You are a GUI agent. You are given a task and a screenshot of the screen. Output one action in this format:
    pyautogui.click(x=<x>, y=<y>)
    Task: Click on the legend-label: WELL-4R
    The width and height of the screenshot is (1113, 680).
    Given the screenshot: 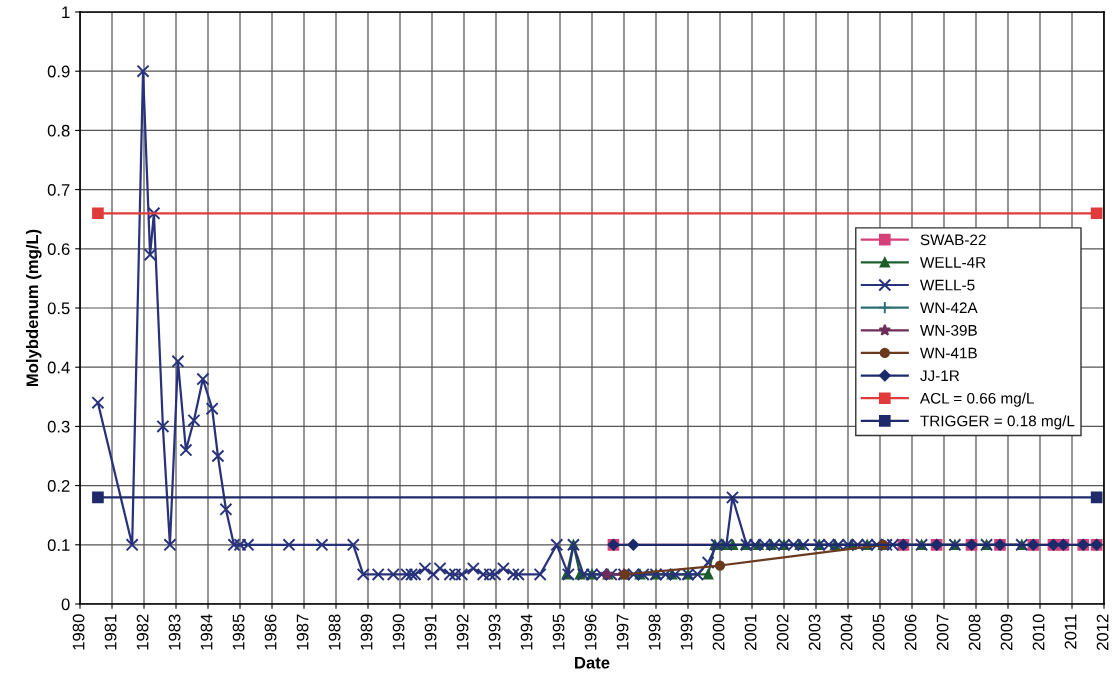 What is the action you would take?
    pyautogui.click(x=953, y=262)
    